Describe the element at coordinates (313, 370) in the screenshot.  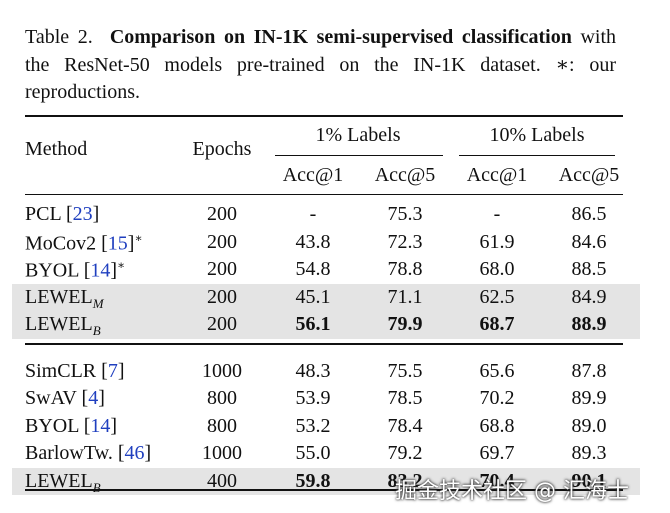
I see `value-cell: 48.3` at that location.